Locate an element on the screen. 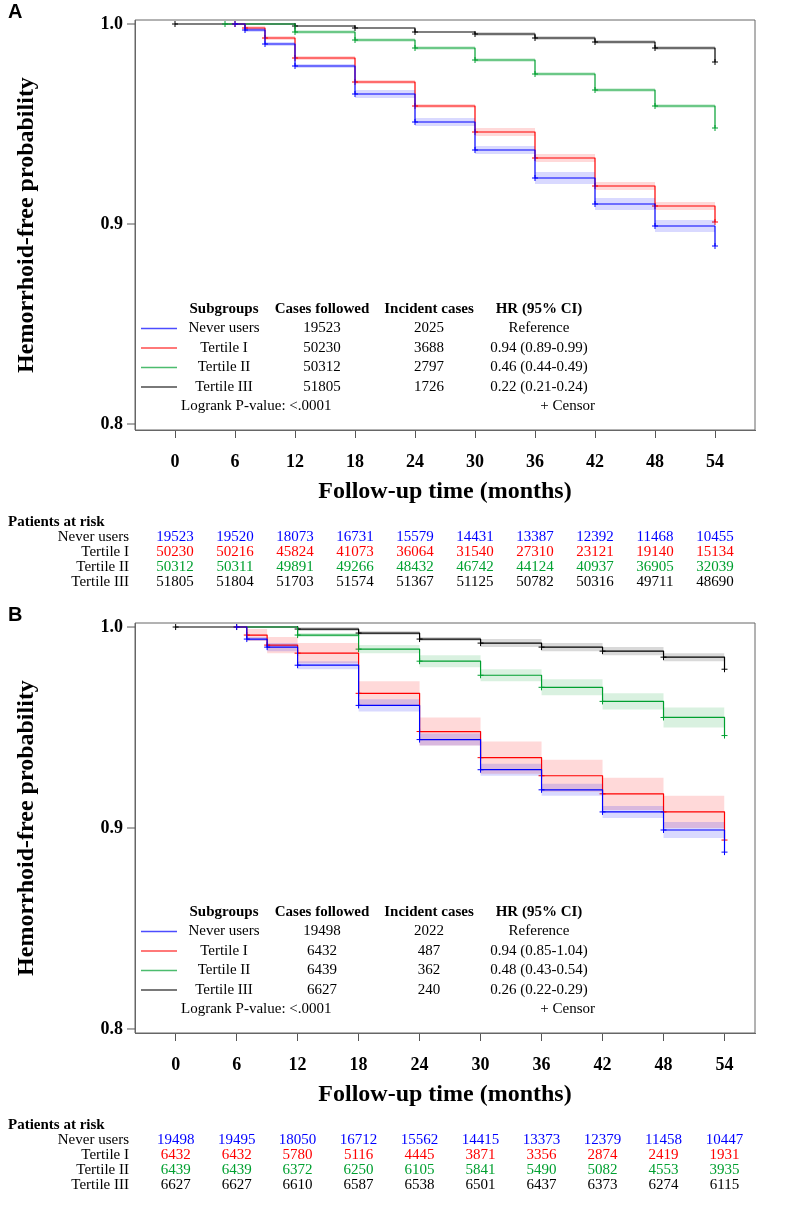 Image resolution: width=797 pixels, height=1207 pixels. text: 6538 is located at coordinates (419, 1183).